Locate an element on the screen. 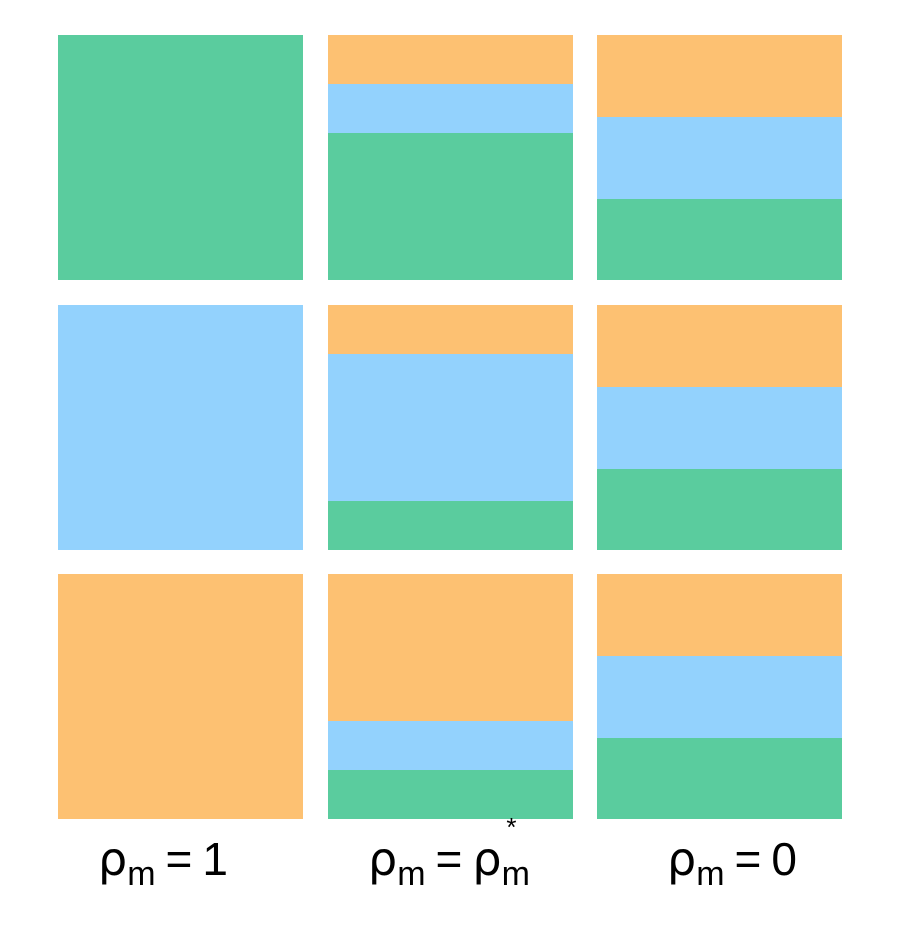  panel-r0-c1 is located at coordinates (450, 157).